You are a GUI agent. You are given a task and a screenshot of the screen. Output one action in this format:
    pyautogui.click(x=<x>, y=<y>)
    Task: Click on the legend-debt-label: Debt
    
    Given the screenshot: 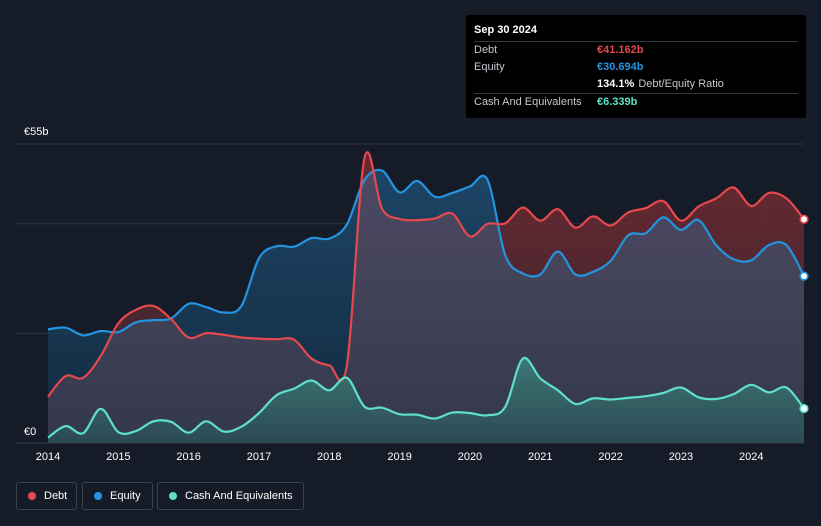 What is the action you would take?
    pyautogui.click(x=56, y=496)
    